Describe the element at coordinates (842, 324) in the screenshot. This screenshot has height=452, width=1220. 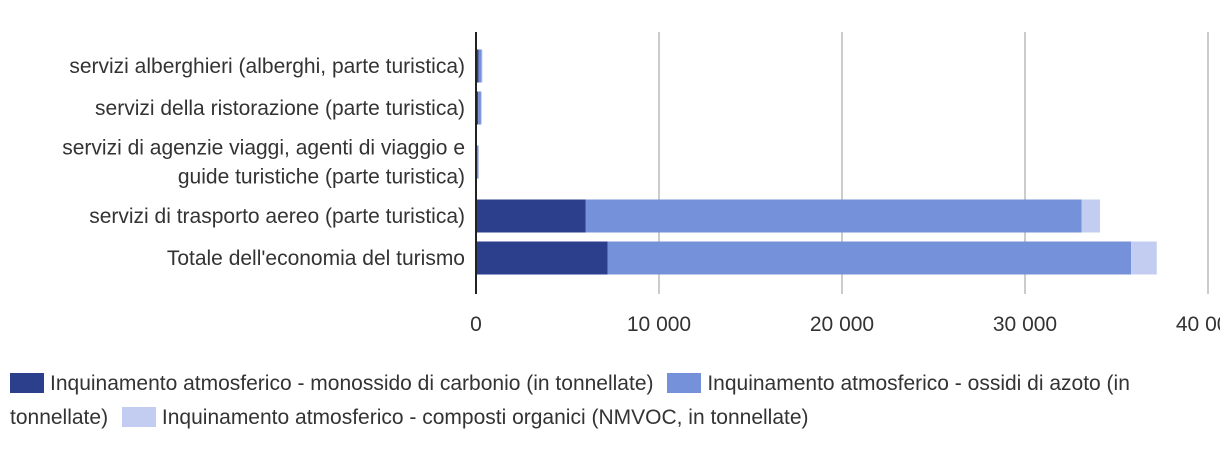
I see `x-tick-label: 20 000` at that location.